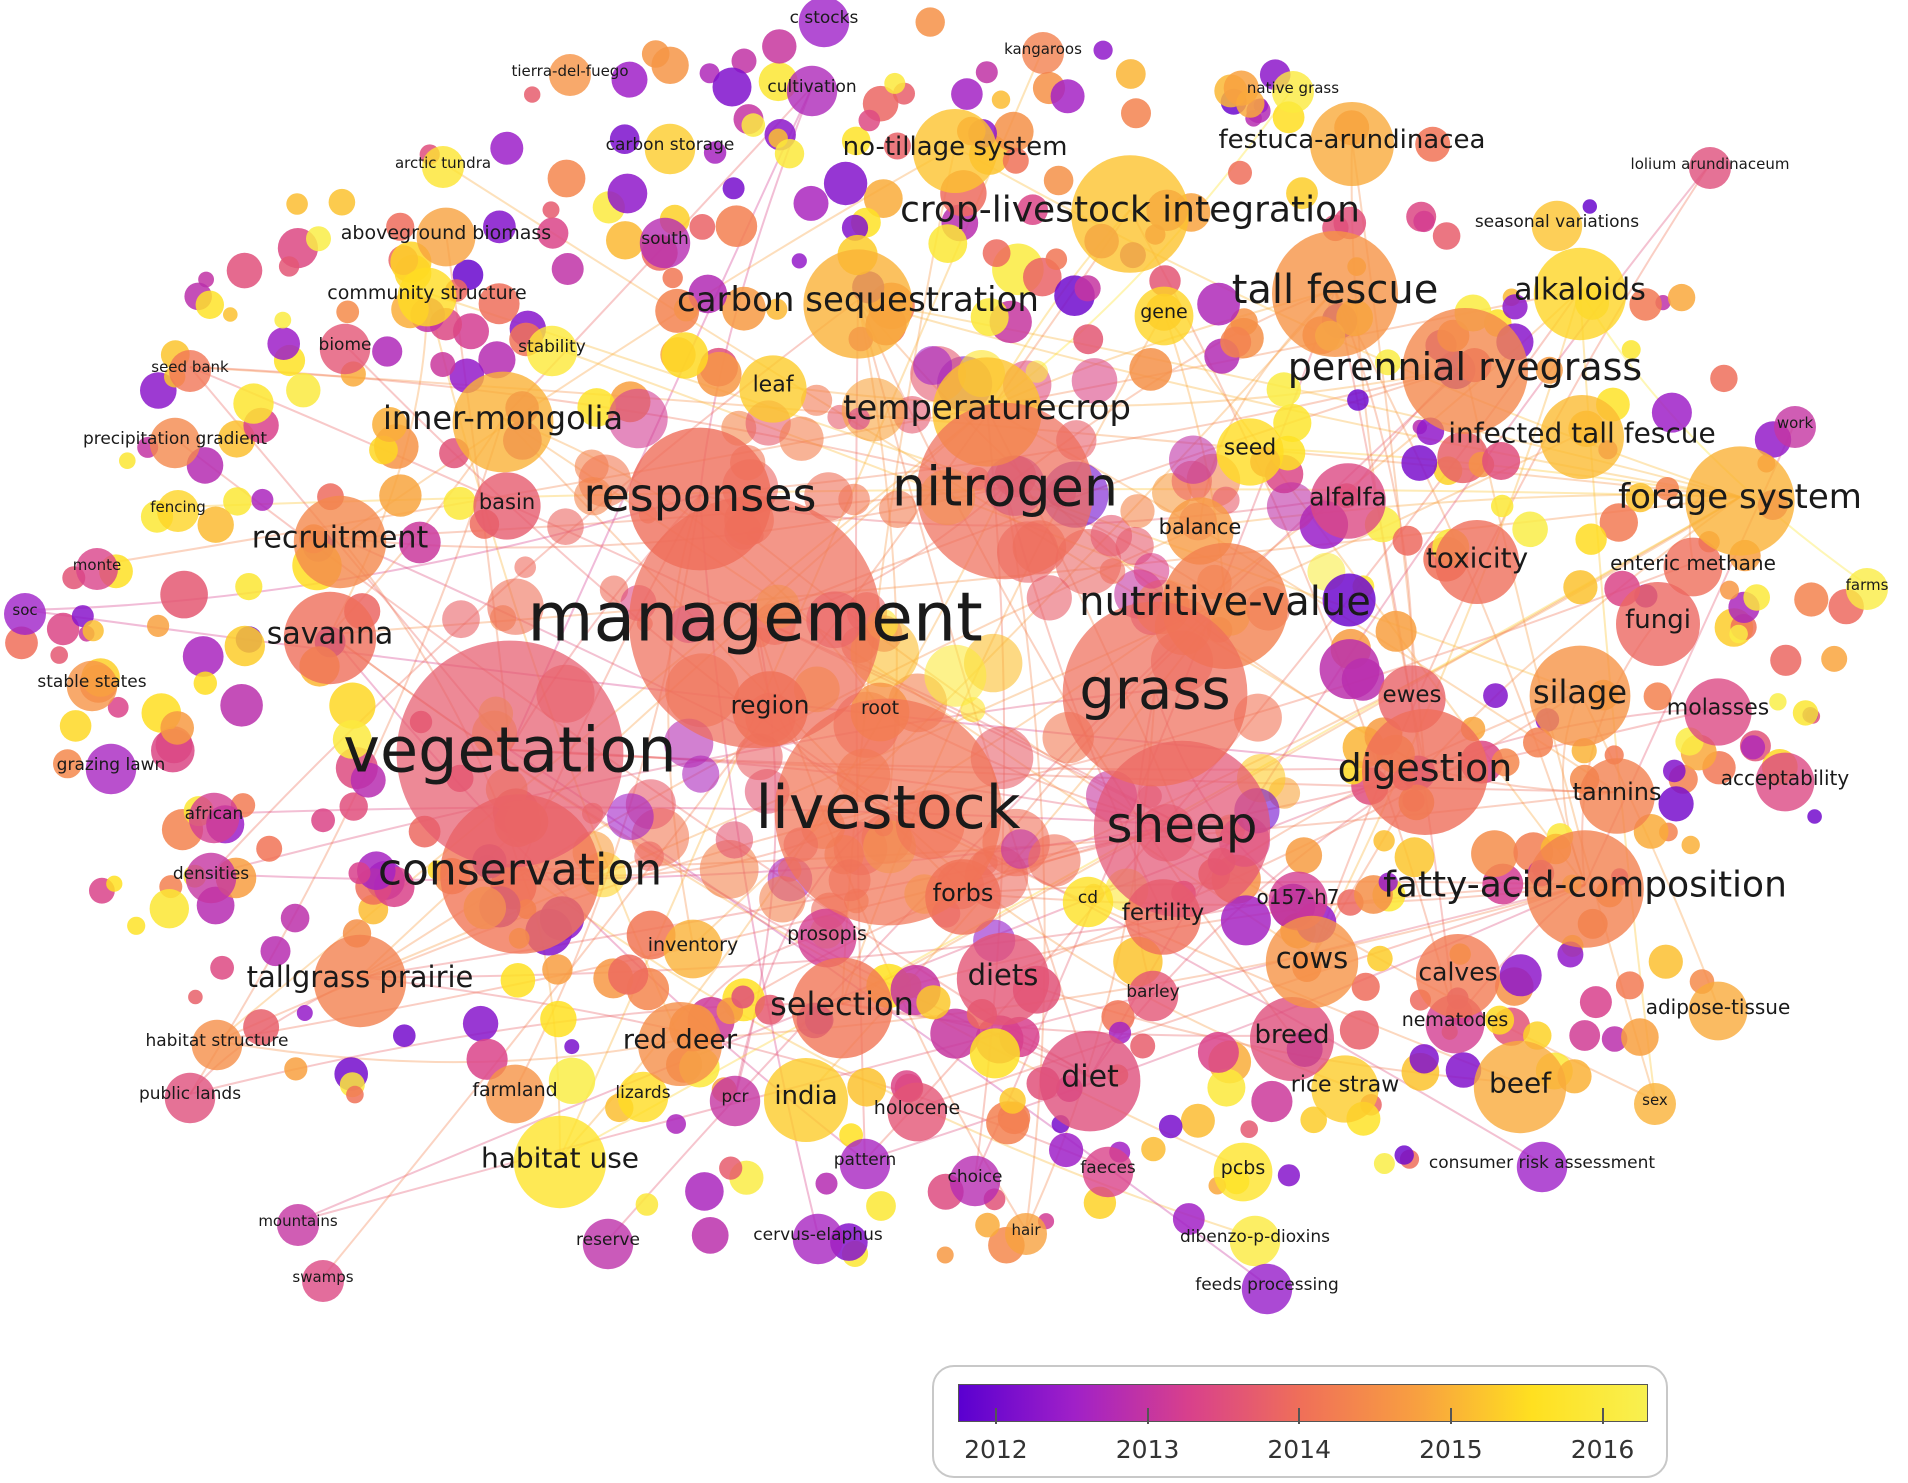 The height and width of the screenshot is (1483, 1908). What do you see at coordinates (774, 385) in the screenshot?
I see `keyword-label: leaf` at bounding box center [774, 385].